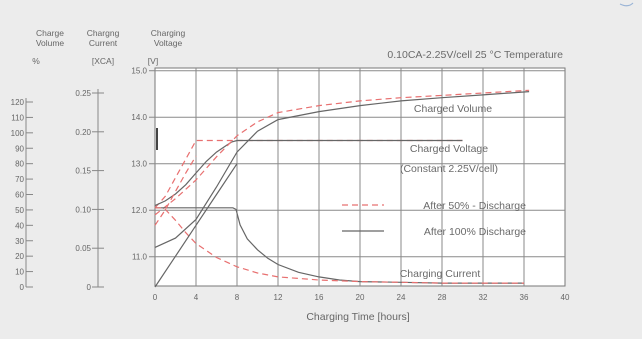 This screenshot has height=339, width=642. I want to click on x-axis-title: Charging Time [hours], so click(357, 317).